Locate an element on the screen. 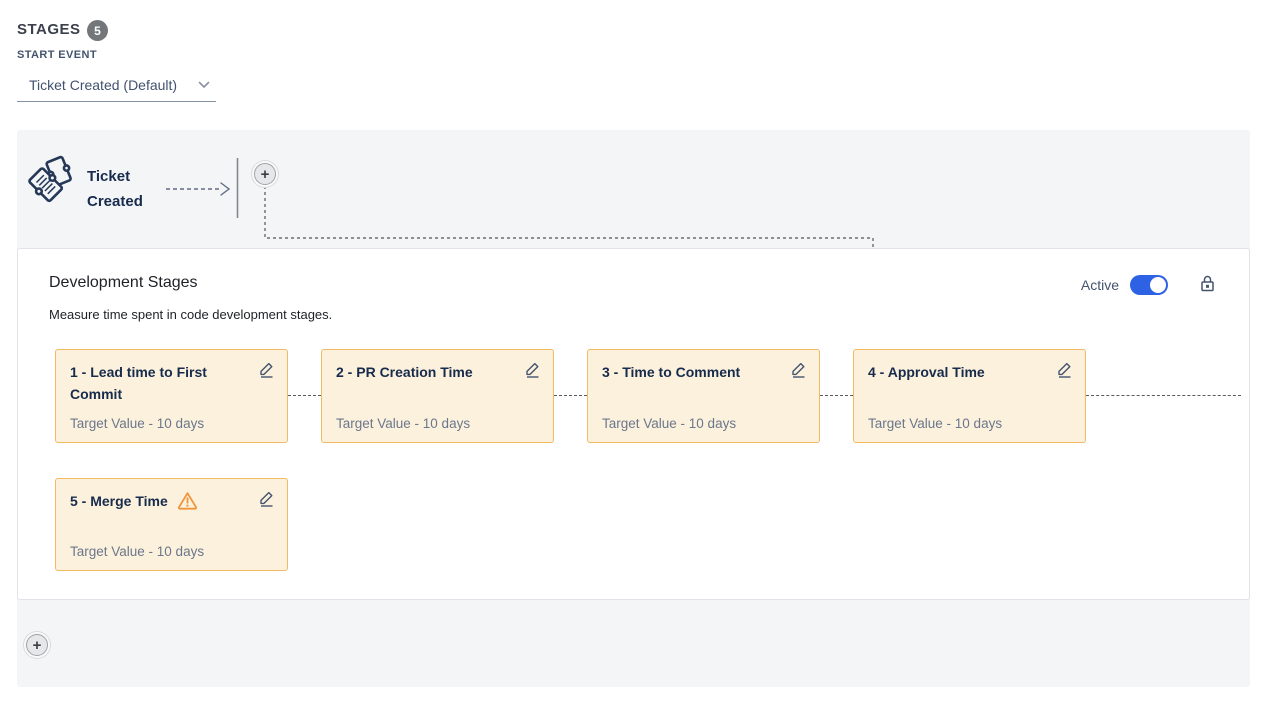 The height and width of the screenshot is (706, 1267). stage-name: 4 - Approval Time is located at coordinates (926, 372).